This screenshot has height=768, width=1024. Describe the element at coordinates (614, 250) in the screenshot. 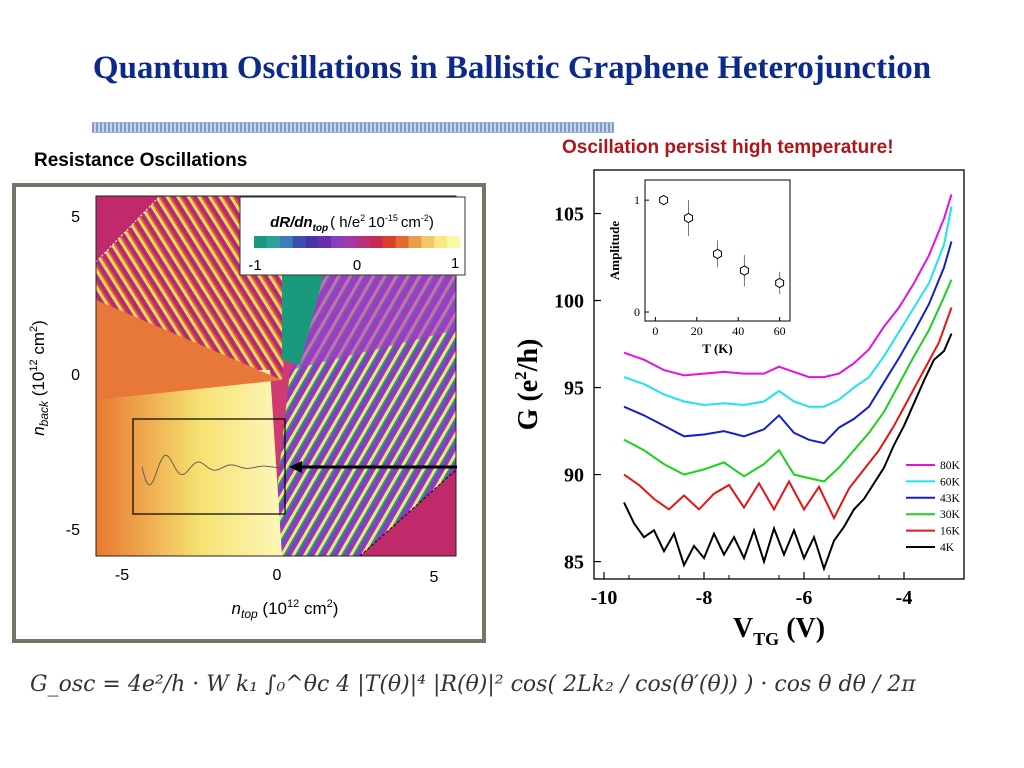

I see `inset-y-axis-title: Amplitude` at that location.